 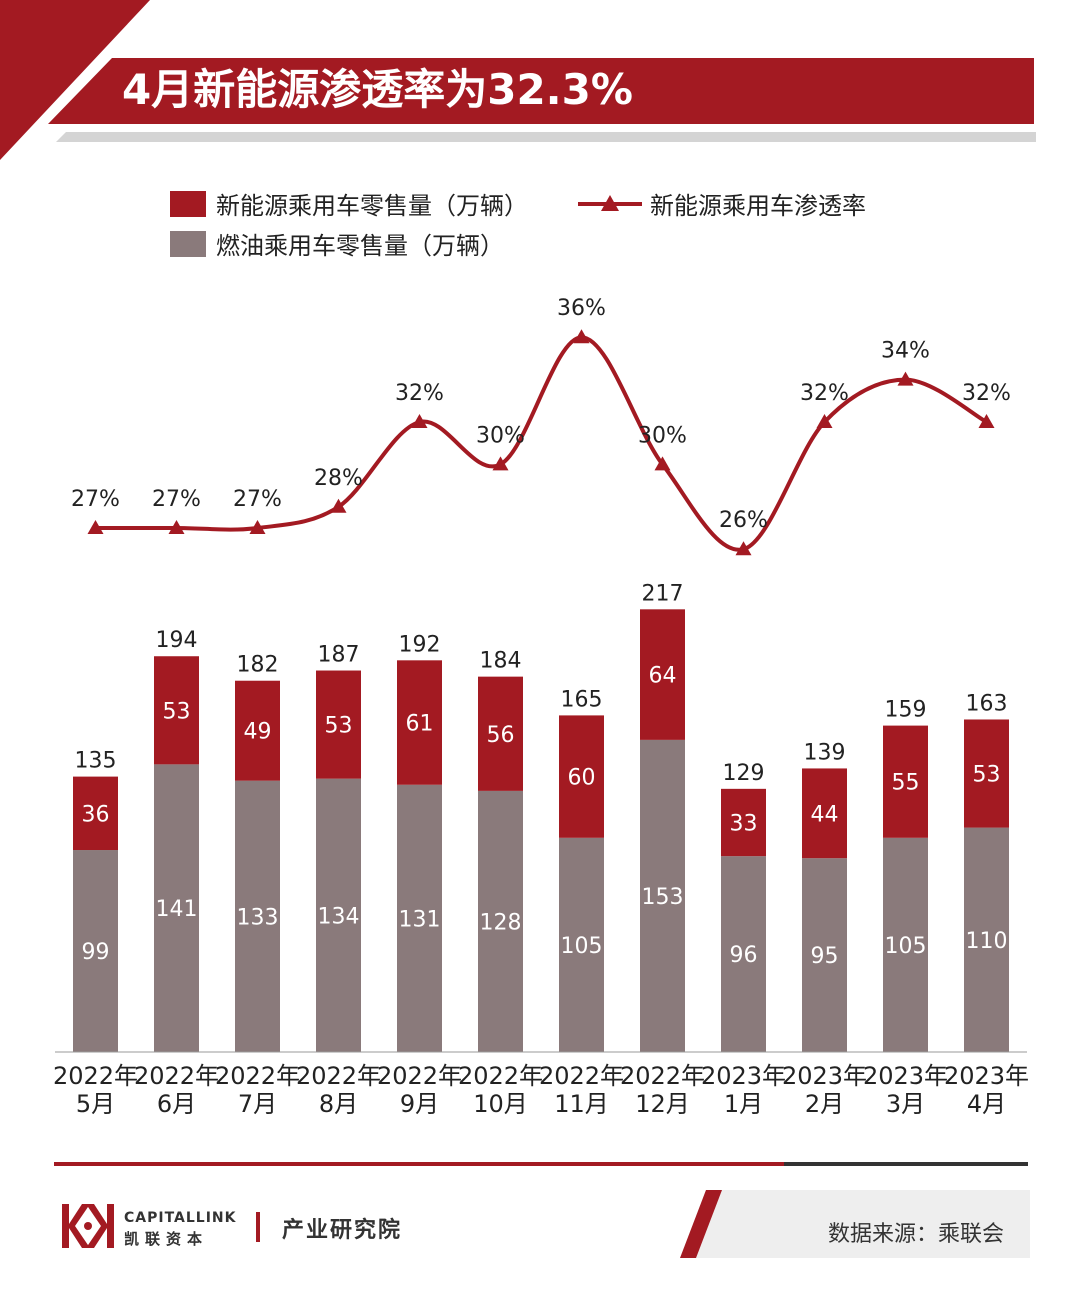 What do you see at coordinates (337, 243) in the screenshot?
I see `legend-item-ice: 燃油乘用车零售量（万辆）` at bounding box center [337, 243].